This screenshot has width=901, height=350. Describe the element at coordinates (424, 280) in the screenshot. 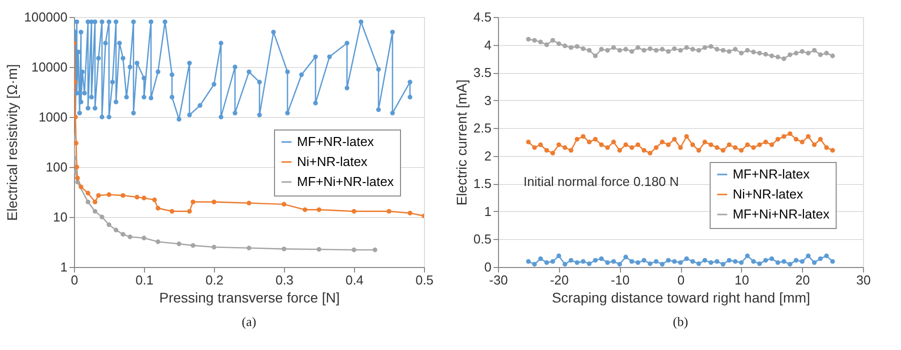

I see `x-tick-label: 0.5` at that location.